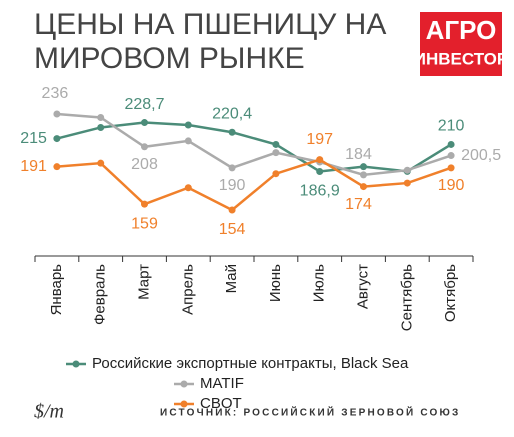  Describe the element at coordinates (320, 191) in the screenshot. I see `data-label: 186,9` at that location.